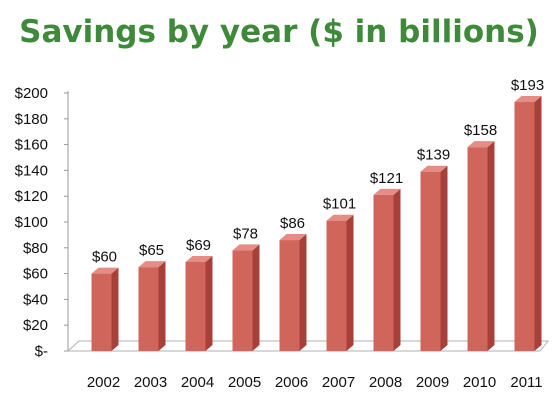 The height and width of the screenshot is (401, 558). I want to click on y-tick-label: $100, so click(31, 222).